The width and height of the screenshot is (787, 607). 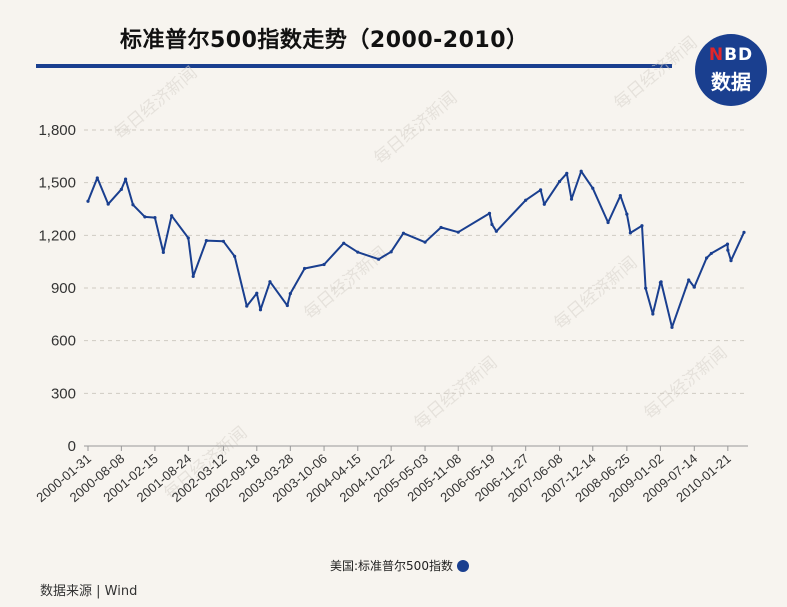 What do you see at coordinates (391, 566) in the screenshot?
I see `legend-label: 美国:标准普尔500指数` at bounding box center [391, 566].